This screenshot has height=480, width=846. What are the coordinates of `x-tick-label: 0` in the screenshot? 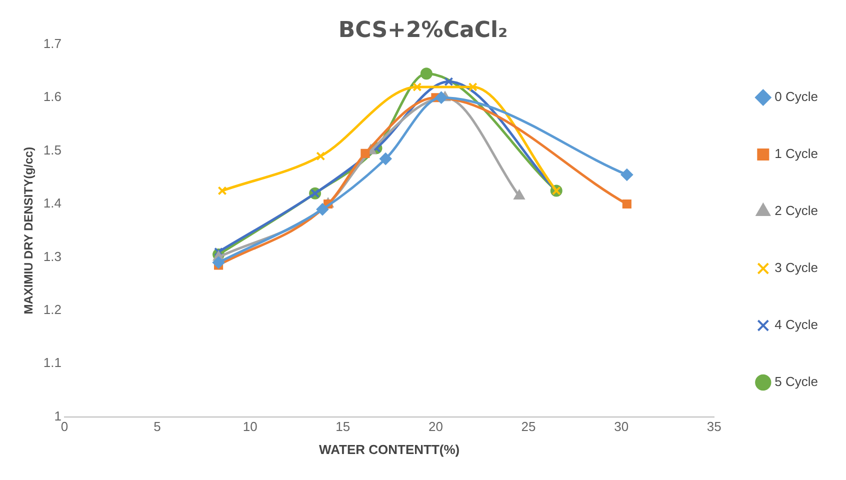 It's located at (64, 426).